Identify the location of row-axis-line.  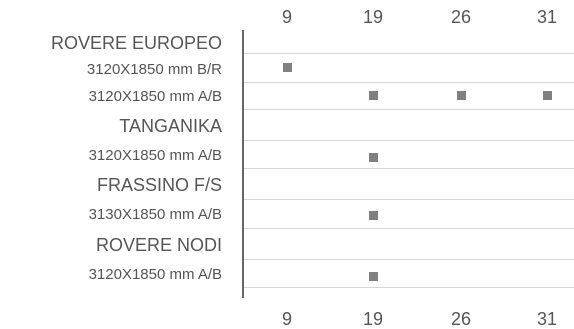
(243, 164).